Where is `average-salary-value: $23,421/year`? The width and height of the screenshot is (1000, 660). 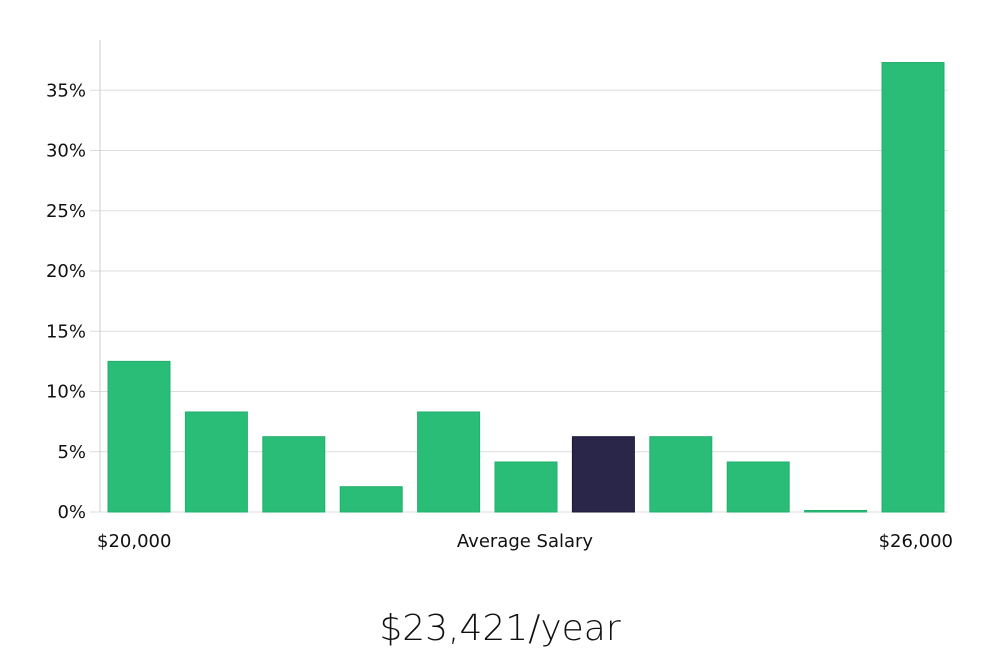
average-salary-value: $23,421/year is located at coordinates (500, 628).